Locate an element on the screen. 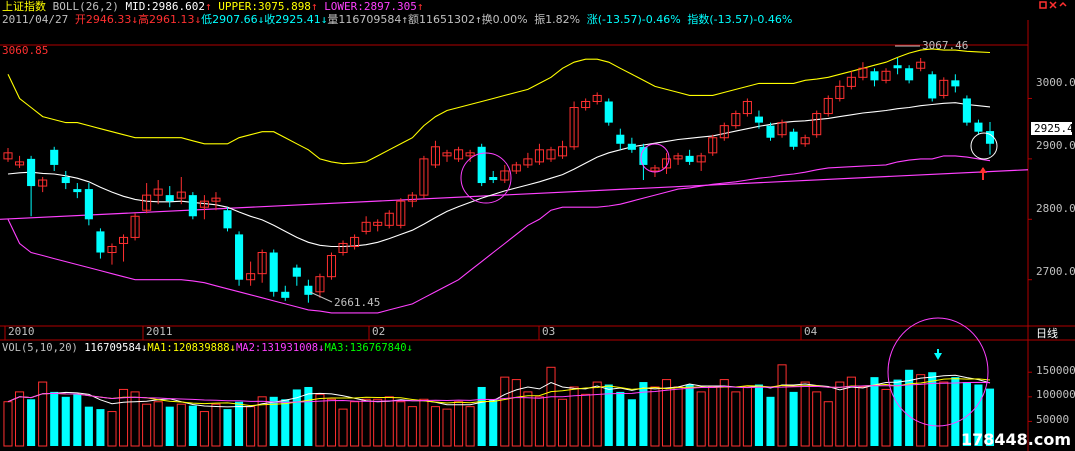 The width and height of the screenshot is (1075, 451). window-control-icon is located at coordinates (1054, 6).